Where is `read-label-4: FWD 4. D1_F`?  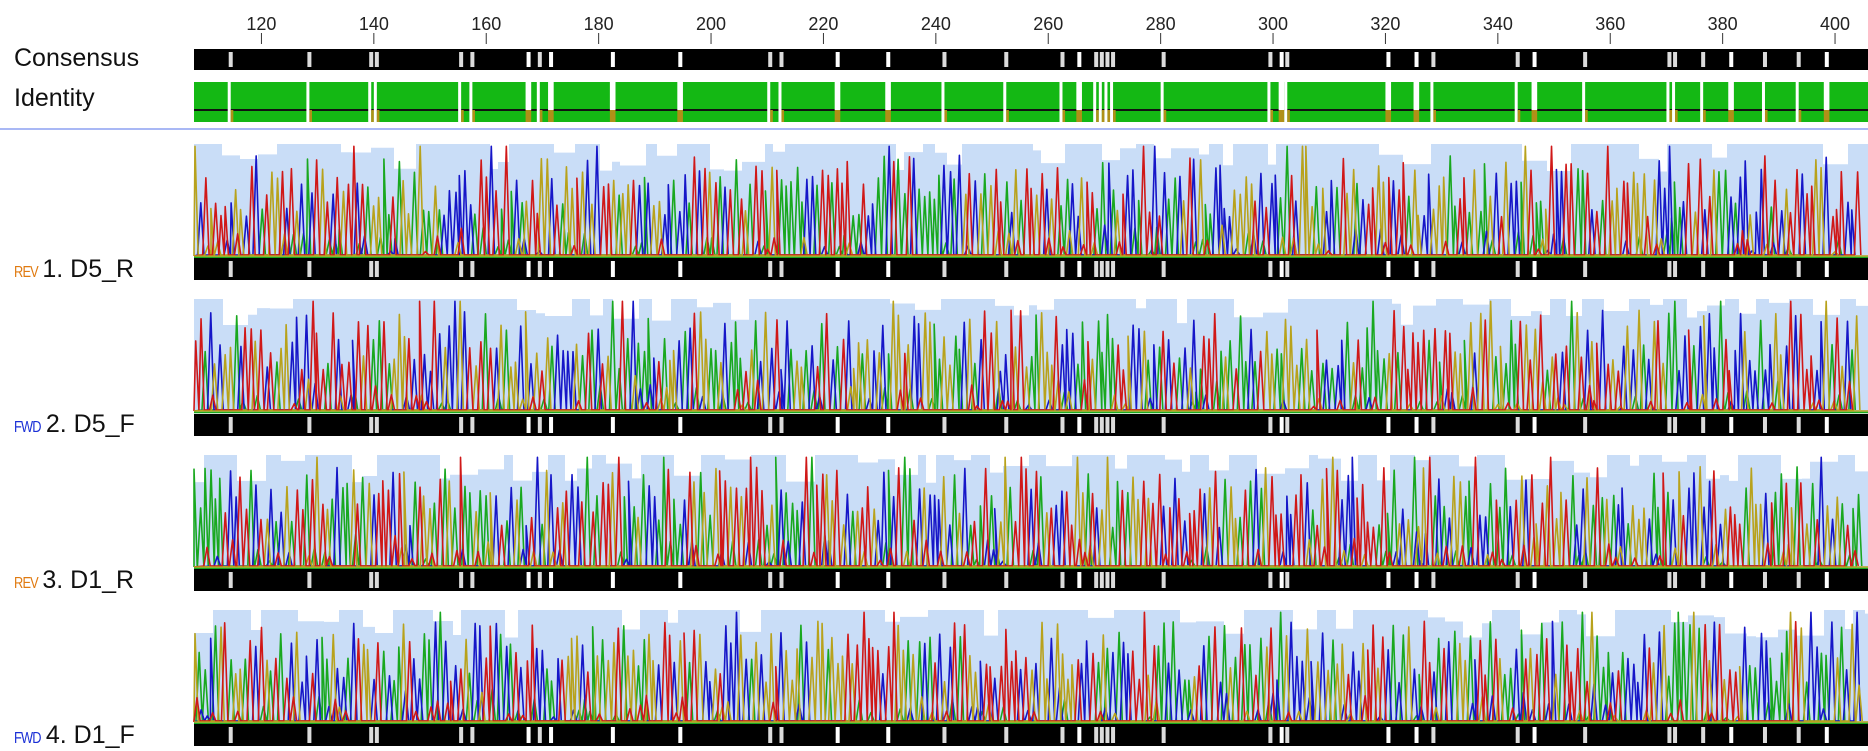 read-label-4: FWD 4. D1_F is located at coordinates (74, 735).